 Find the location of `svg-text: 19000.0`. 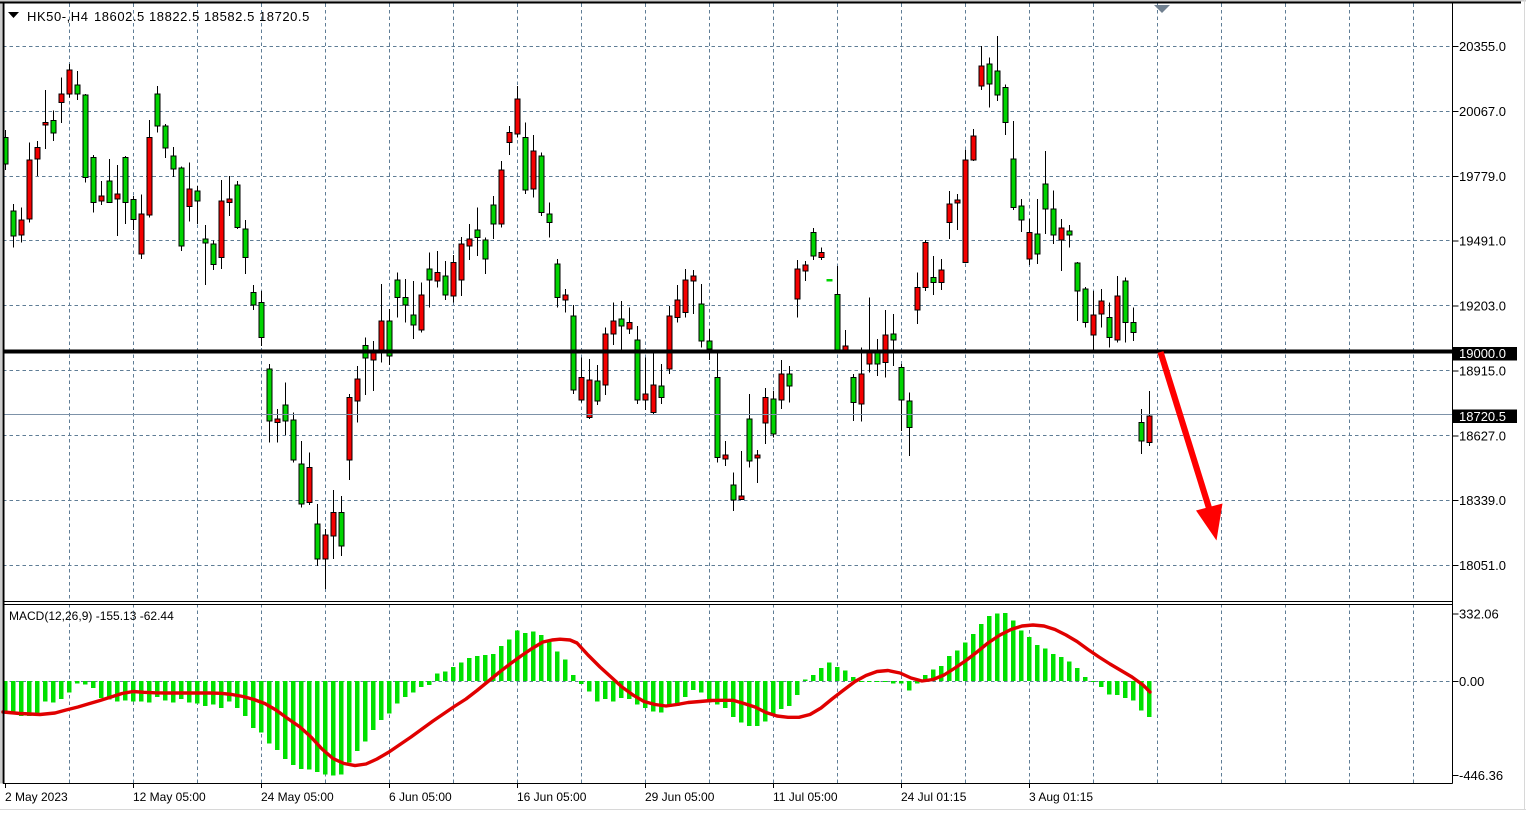

svg-text: 19000.0 is located at coordinates (1482, 353).